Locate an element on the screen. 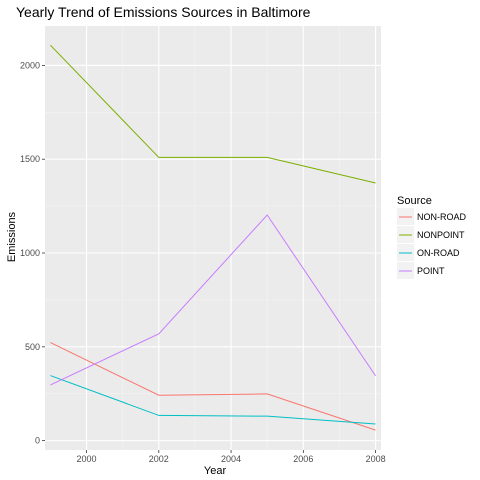 The height and width of the screenshot is (480, 480). legend-label-nonpoint: NONPOINT is located at coordinates (441, 235).